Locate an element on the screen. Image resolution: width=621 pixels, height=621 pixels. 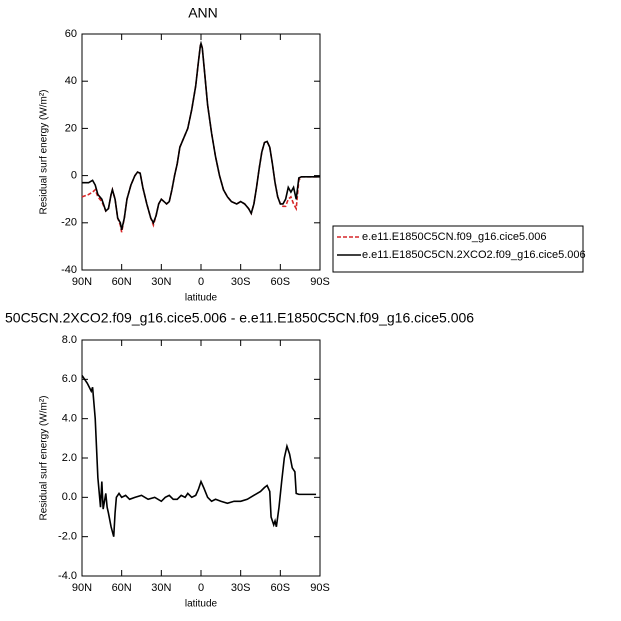
y-tick-label: 8.0 is located at coordinates (69, 340).